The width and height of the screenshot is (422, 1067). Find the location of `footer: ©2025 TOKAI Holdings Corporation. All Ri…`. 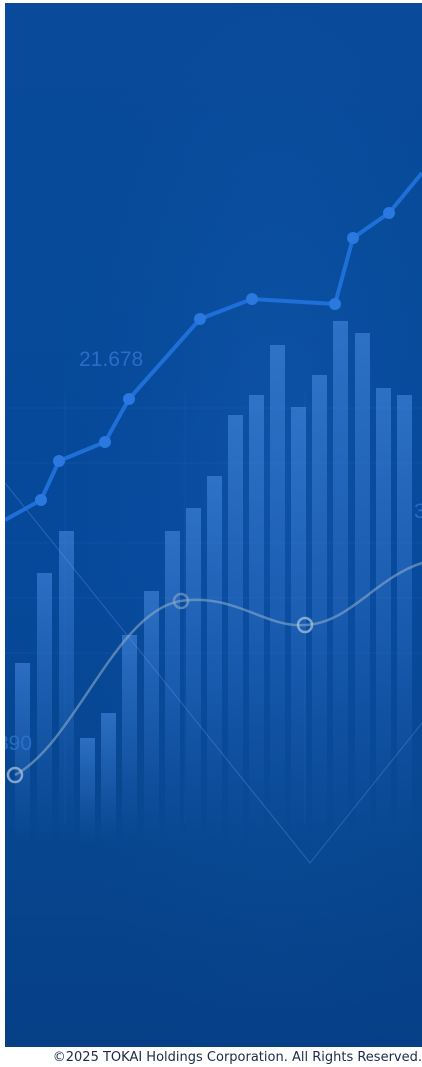

footer: ©2025 TOKAI Holdings Corporation. All Ri… is located at coordinates (211, 1057).